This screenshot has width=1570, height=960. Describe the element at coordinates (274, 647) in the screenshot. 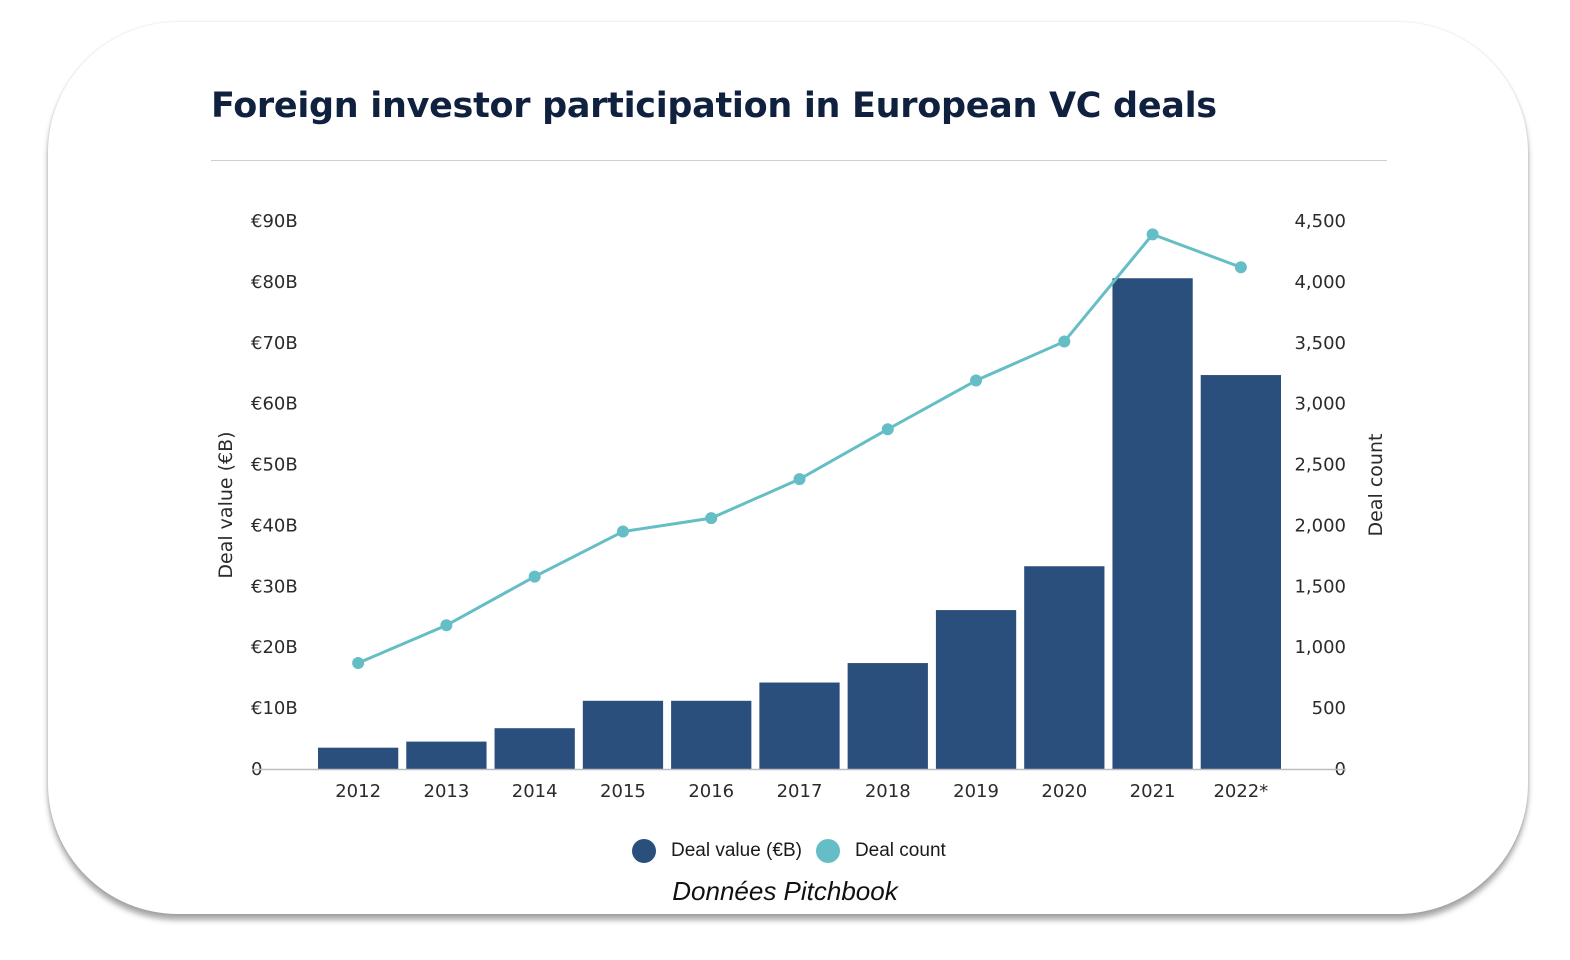

I see `y-tick-label: €20B` at that location.